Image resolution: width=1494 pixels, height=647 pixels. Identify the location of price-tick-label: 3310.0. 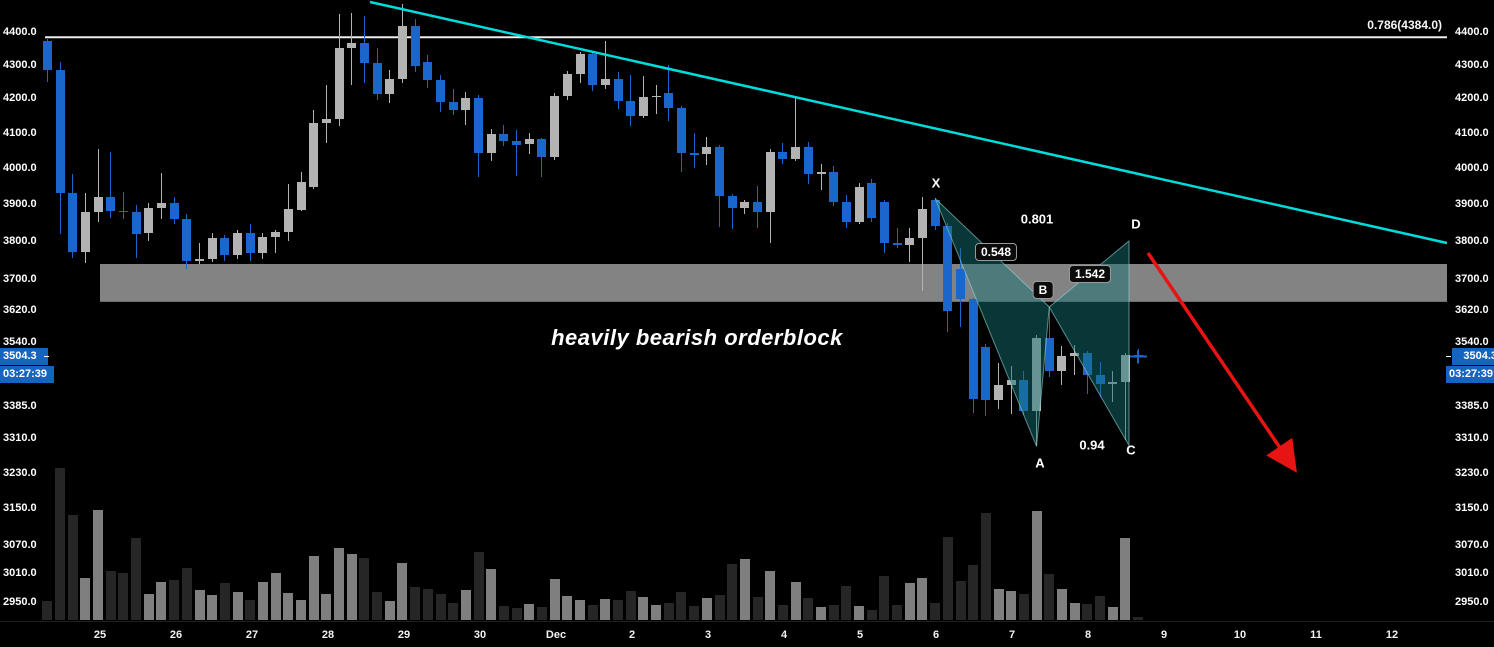
(1472, 438).